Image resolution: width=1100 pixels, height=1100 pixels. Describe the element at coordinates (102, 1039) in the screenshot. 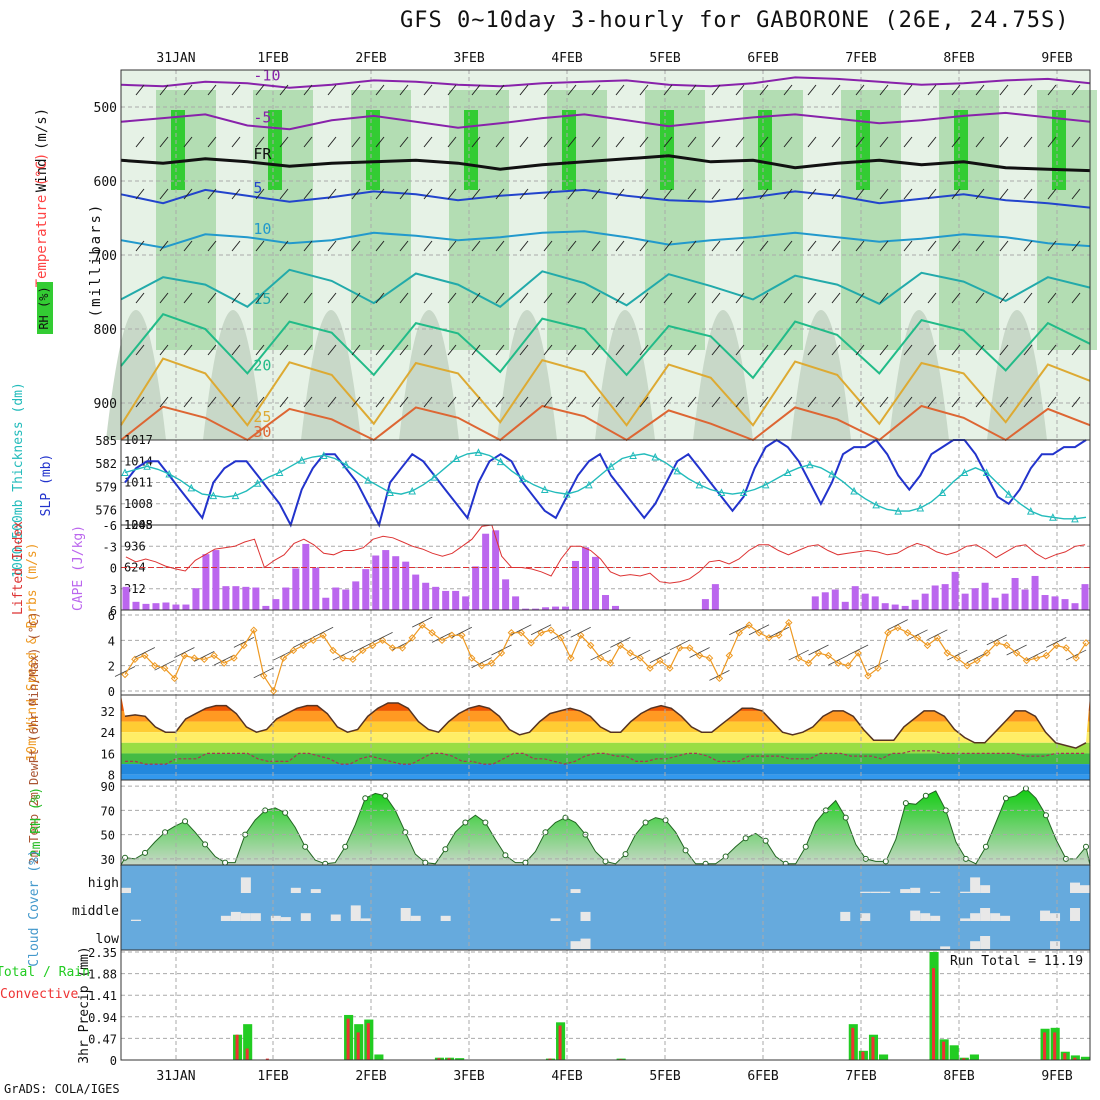

I see `precip-tick-label: 0.47` at that location.